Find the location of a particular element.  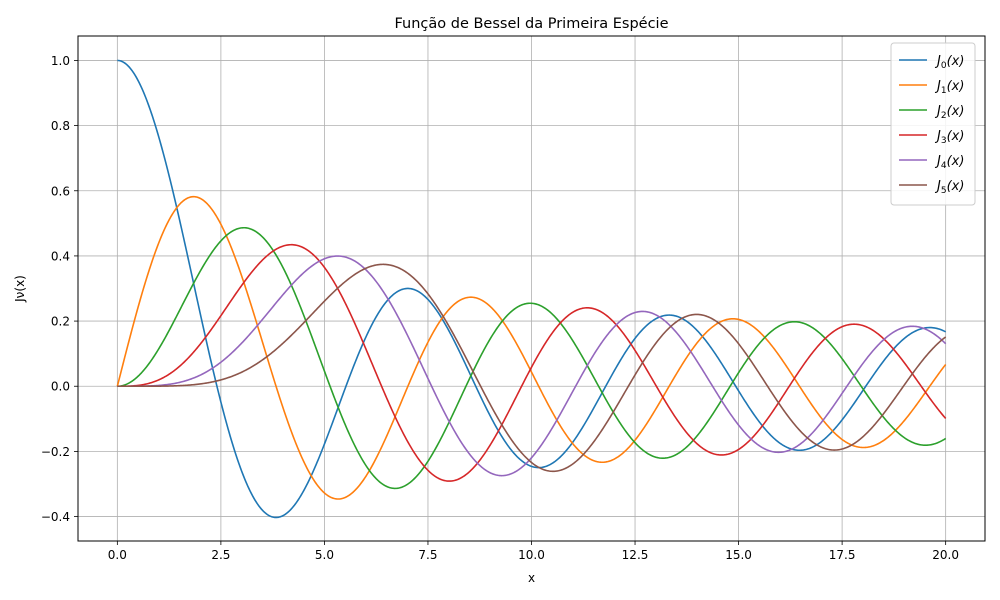

x-tick-label: 12.5 is located at coordinates (635, 555).